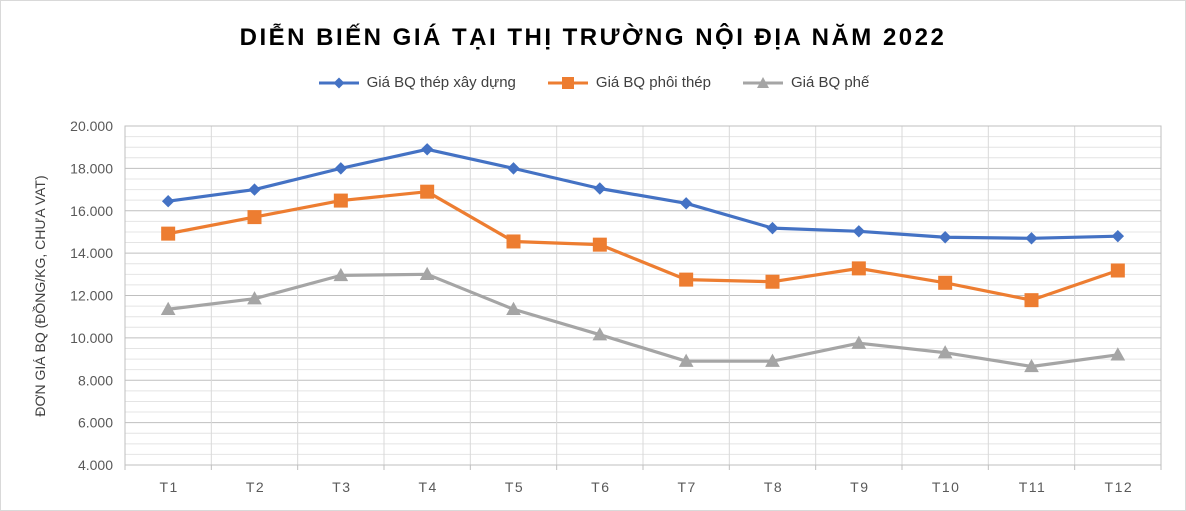  Describe the element at coordinates (859, 487) in the screenshot. I see `x-tick-label: T9` at that location.